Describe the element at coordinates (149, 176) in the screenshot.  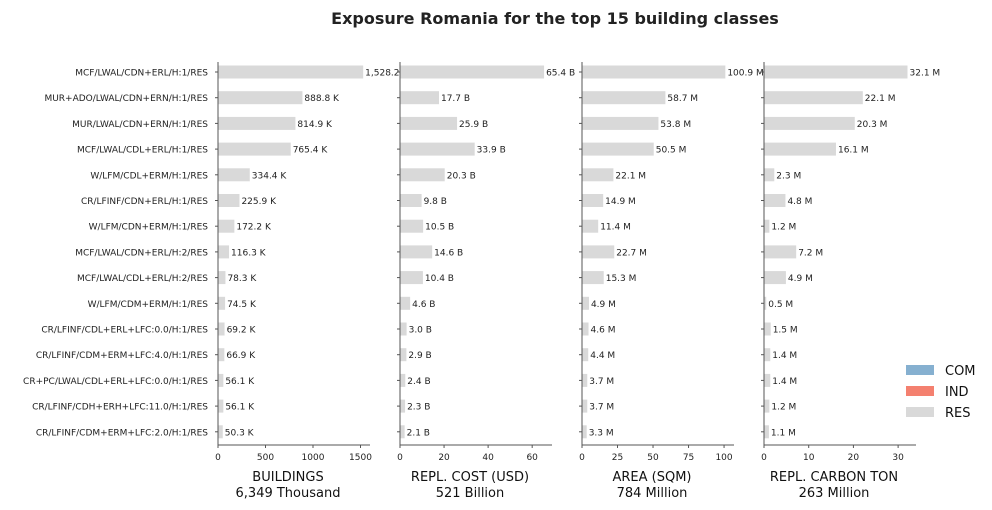
I see `category-label: W/LFM/CDL+ERM/H:1/RES` at that location.